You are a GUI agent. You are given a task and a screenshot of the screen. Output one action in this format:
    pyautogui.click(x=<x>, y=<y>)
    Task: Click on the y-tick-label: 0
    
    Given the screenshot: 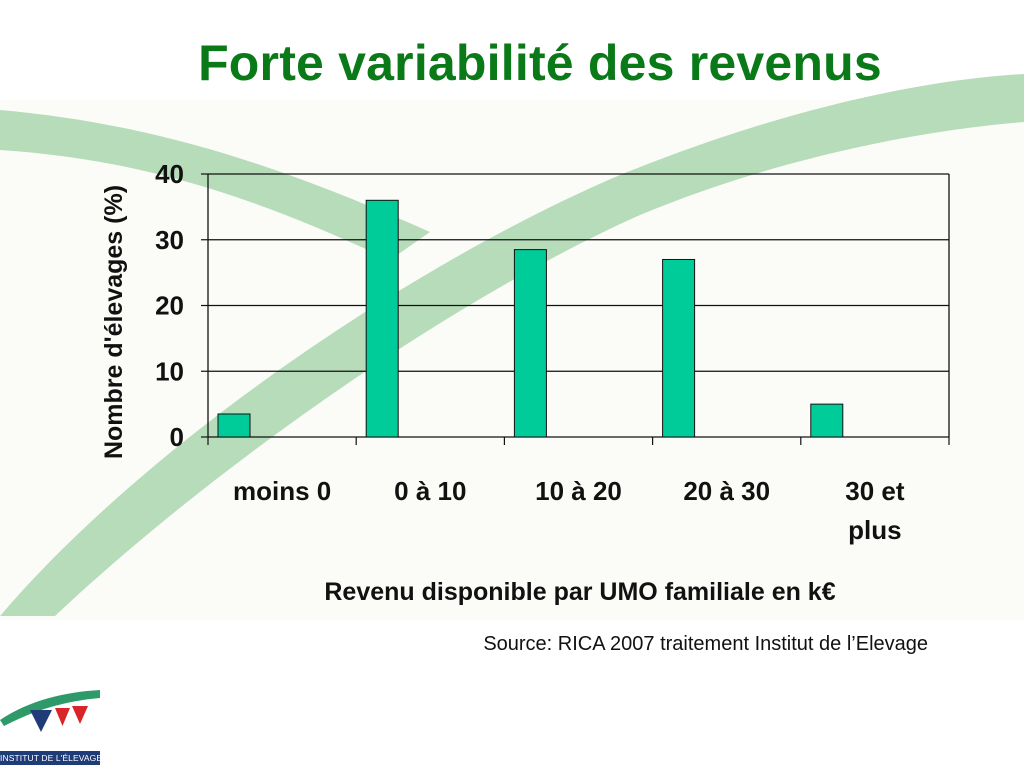 What is the action you would take?
    pyautogui.click(x=177, y=437)
    